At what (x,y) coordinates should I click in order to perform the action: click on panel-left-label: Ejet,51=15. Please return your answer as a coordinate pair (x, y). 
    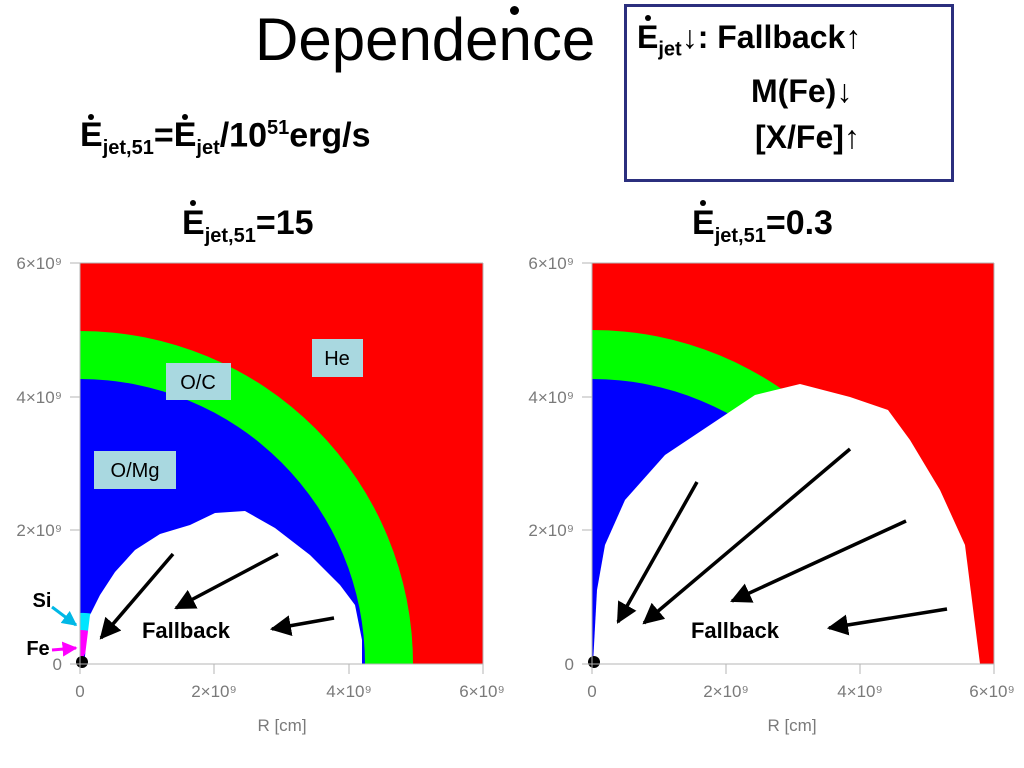
    Looking at the image, I should click on (248, 225).